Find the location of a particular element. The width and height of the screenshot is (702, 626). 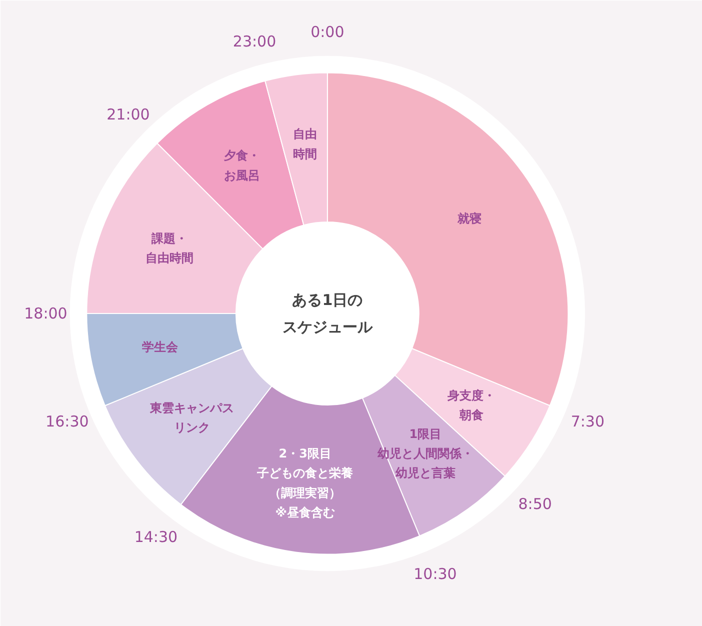

slice-label: 夕食・お風呂 is located at coordinates (241, 165).